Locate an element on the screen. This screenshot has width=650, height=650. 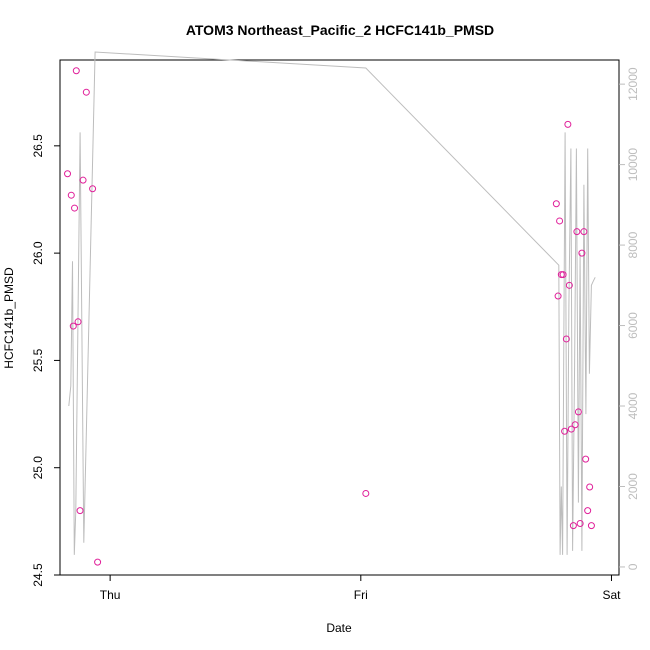
y-tick-label: 24.5 is located at coordinates (38, 575).